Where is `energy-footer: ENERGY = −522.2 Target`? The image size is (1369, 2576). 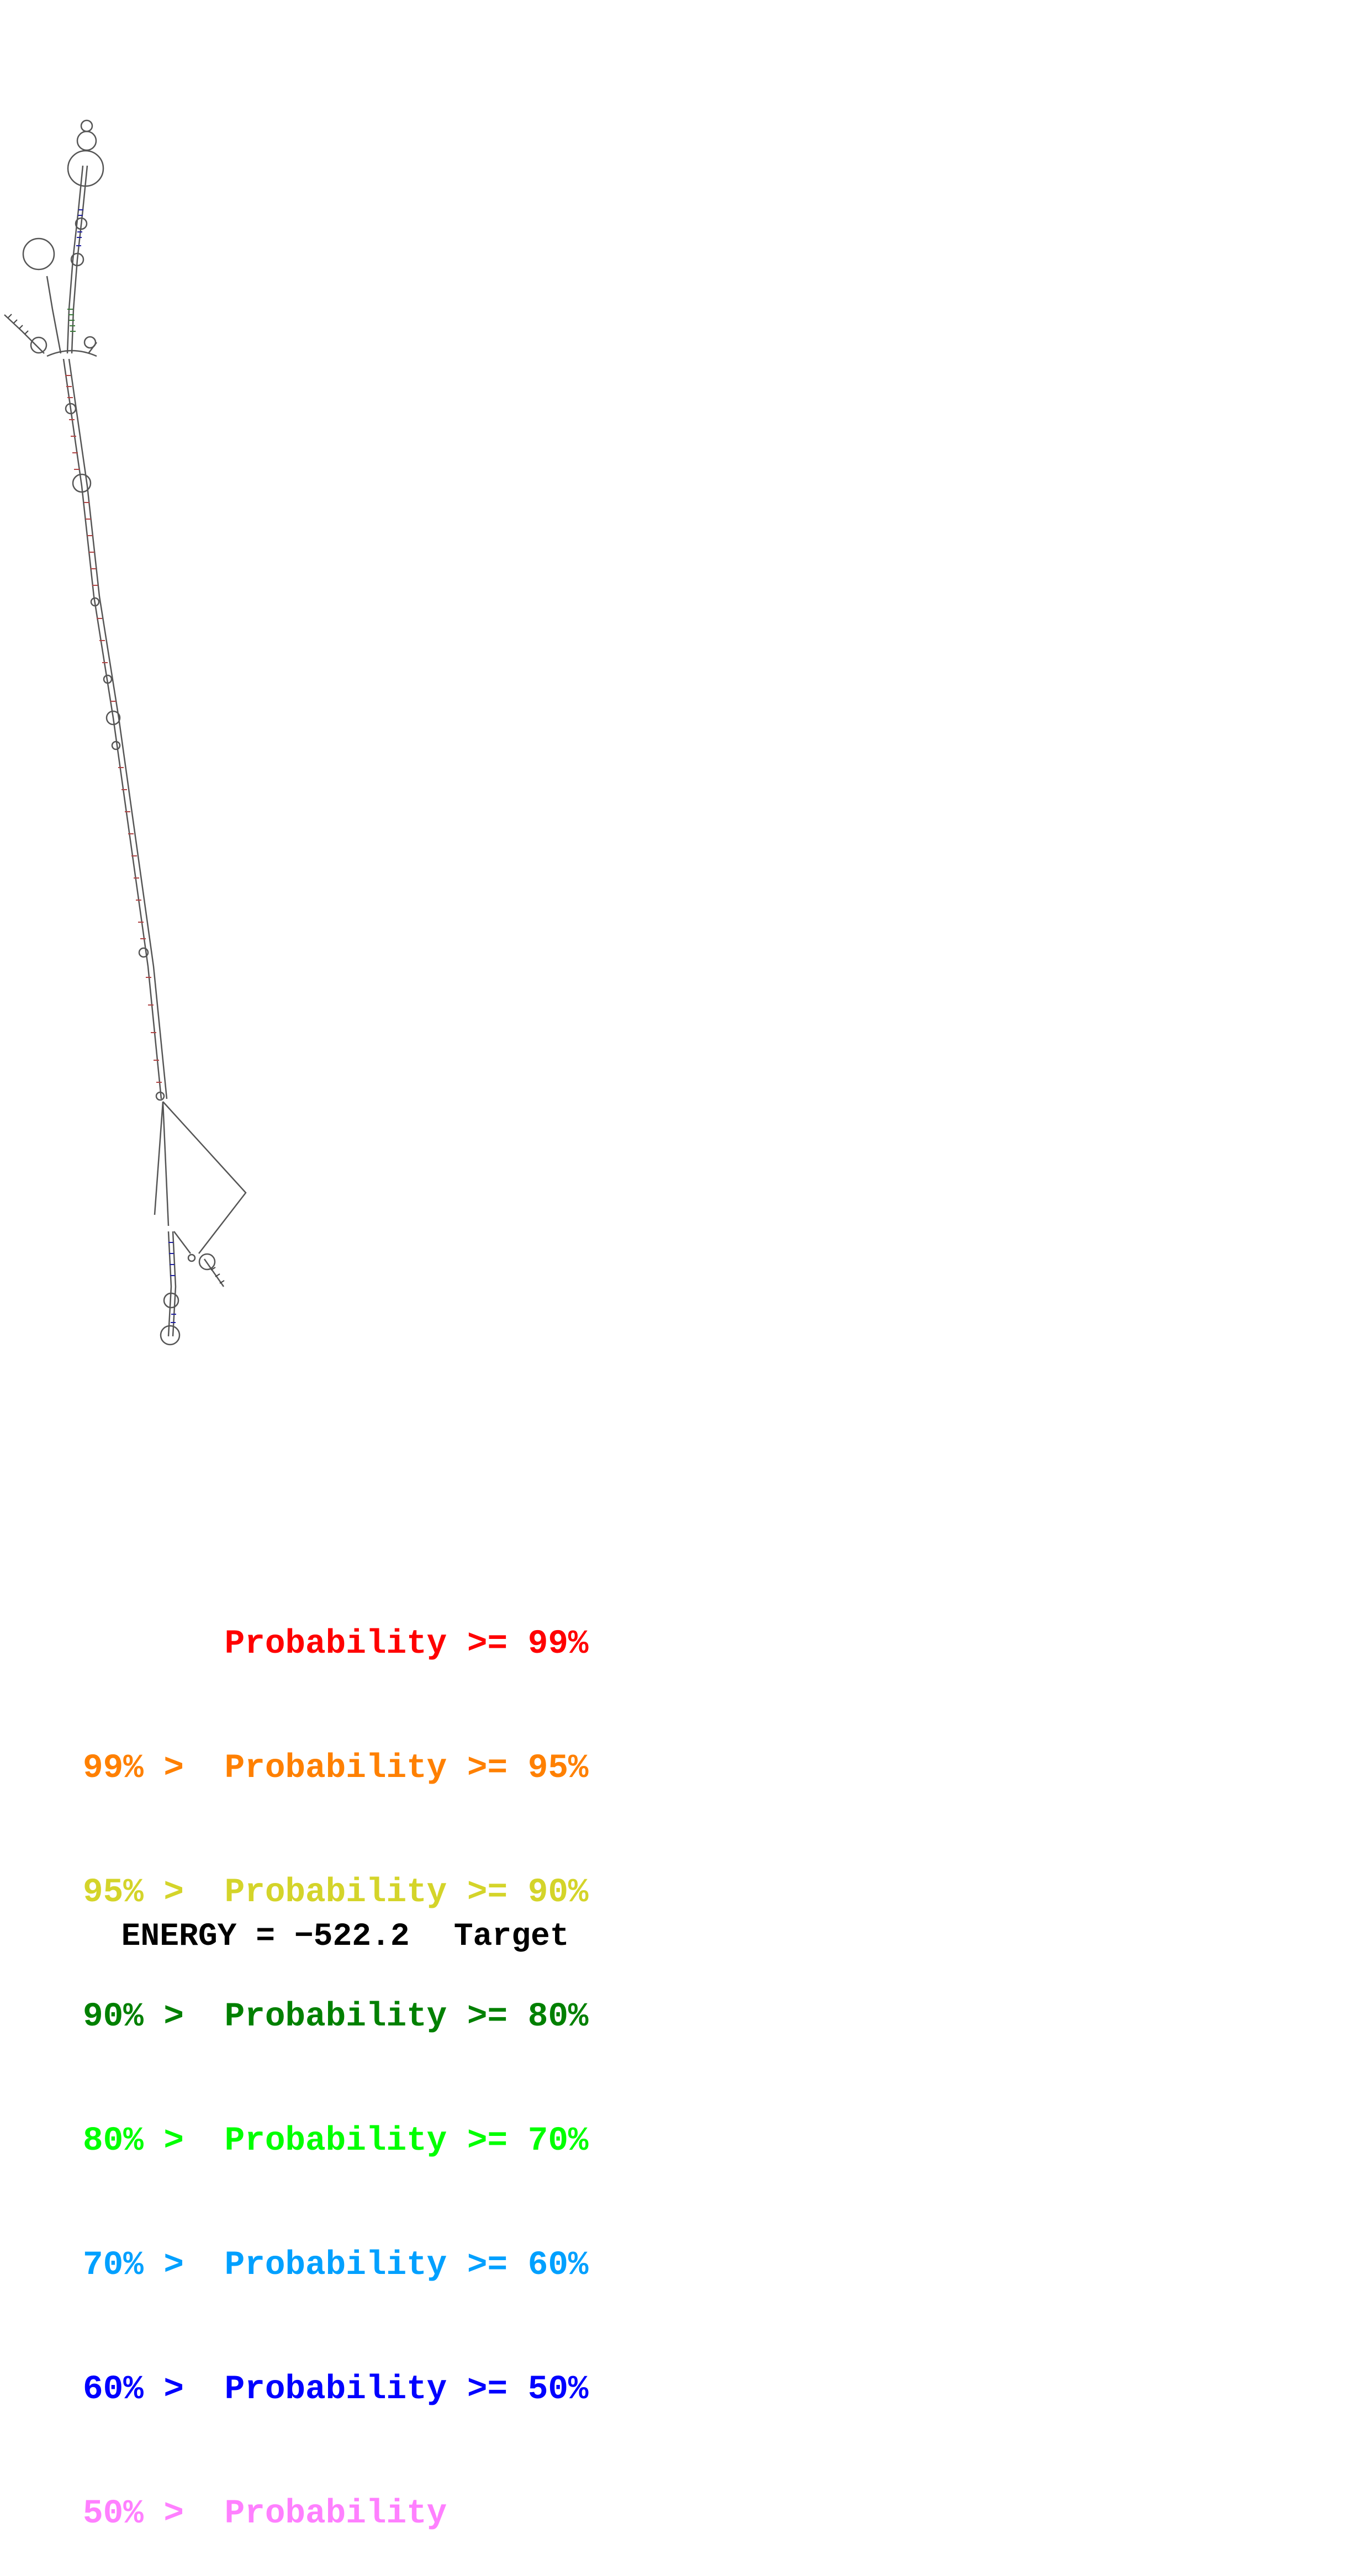 energy-footer: ENERGY = −522.2 Target is located at coordinates (326, 1919).